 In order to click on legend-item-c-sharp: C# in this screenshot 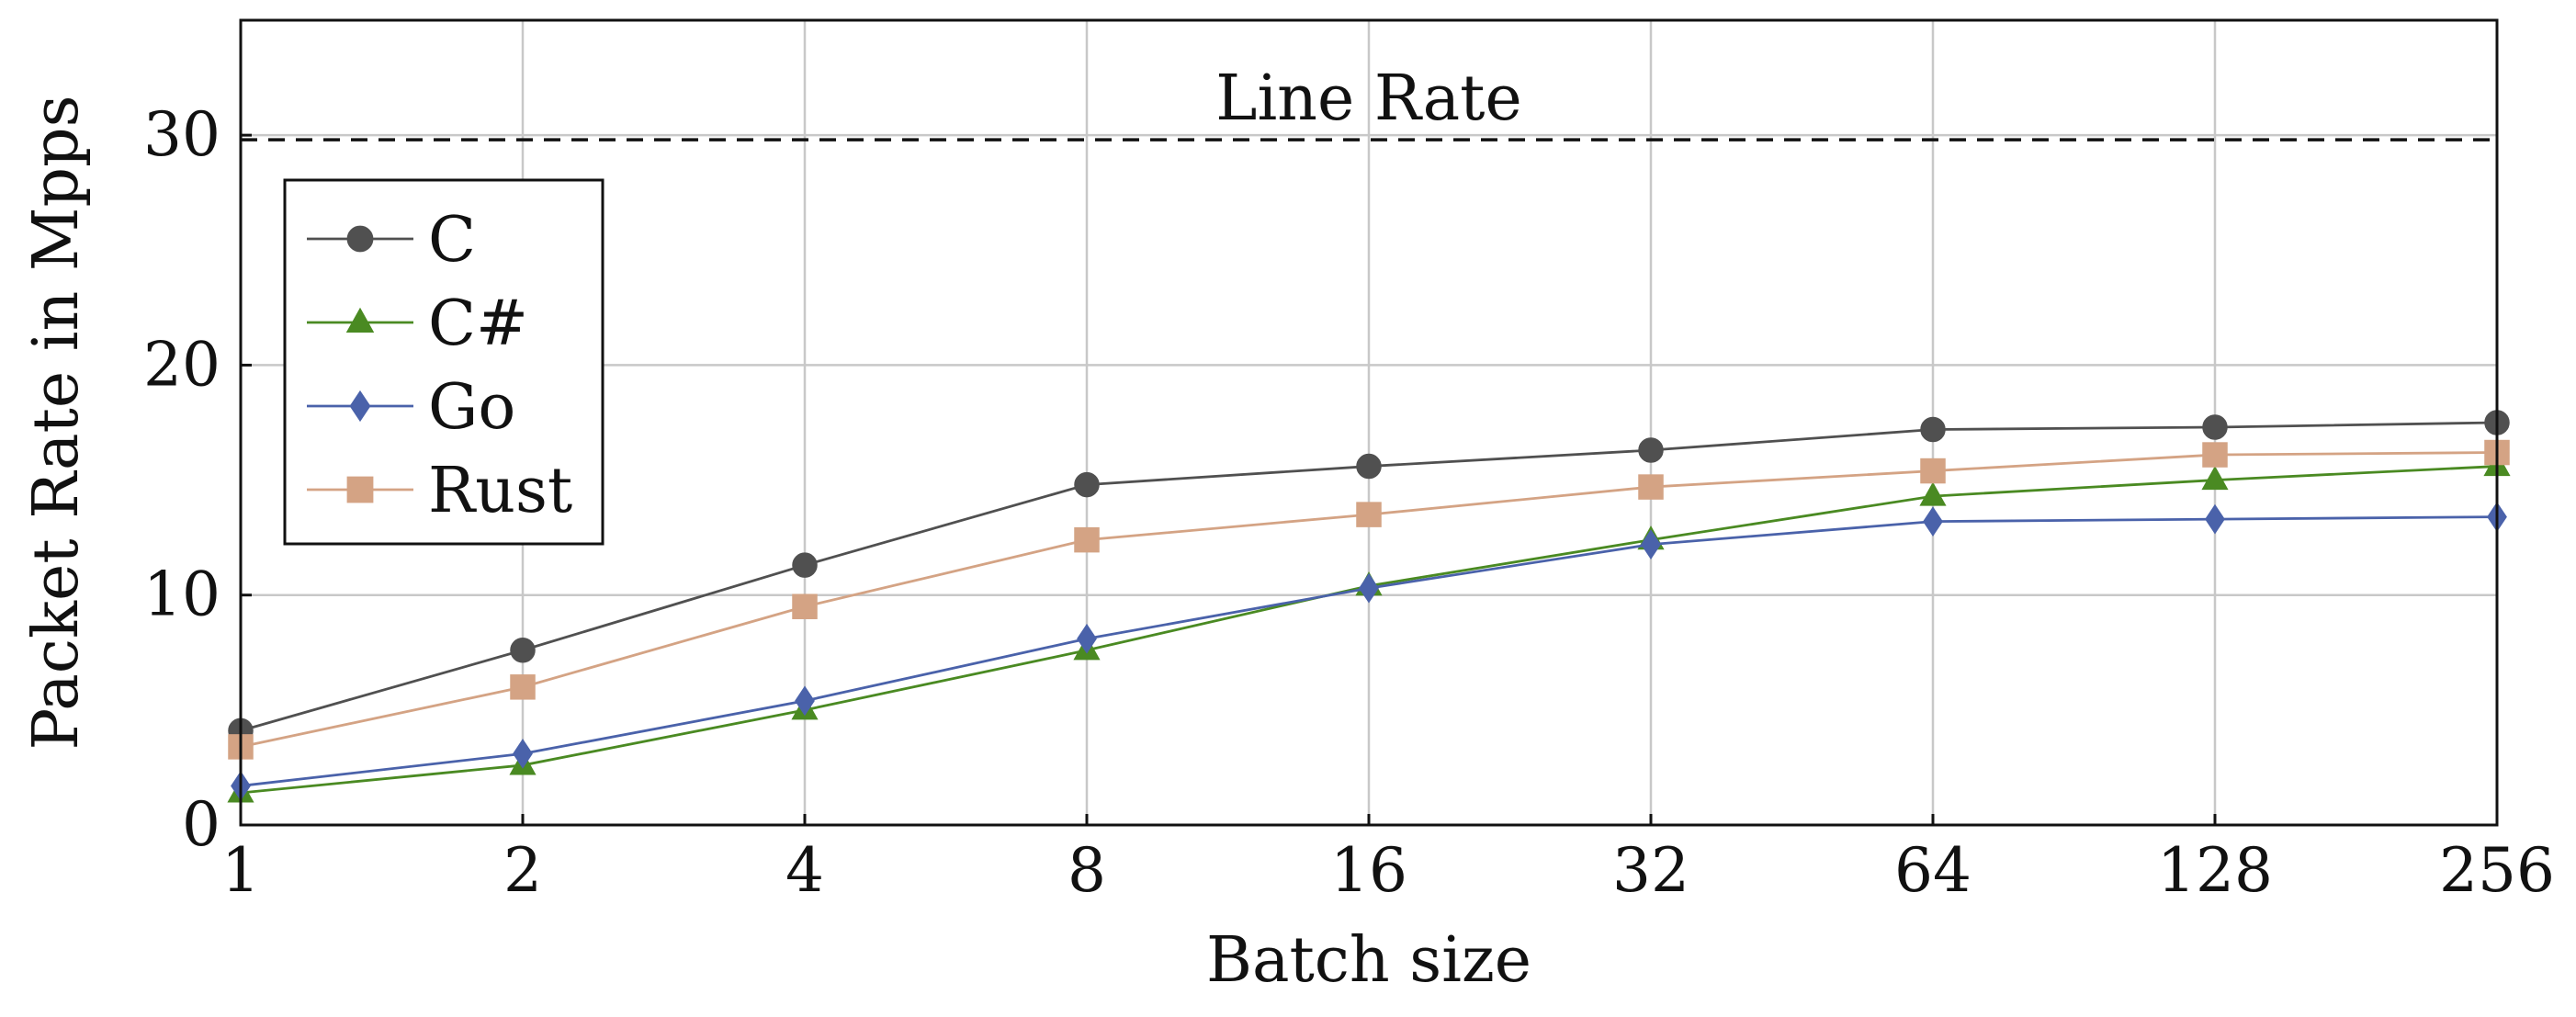, I will do `click(417, 324)`.